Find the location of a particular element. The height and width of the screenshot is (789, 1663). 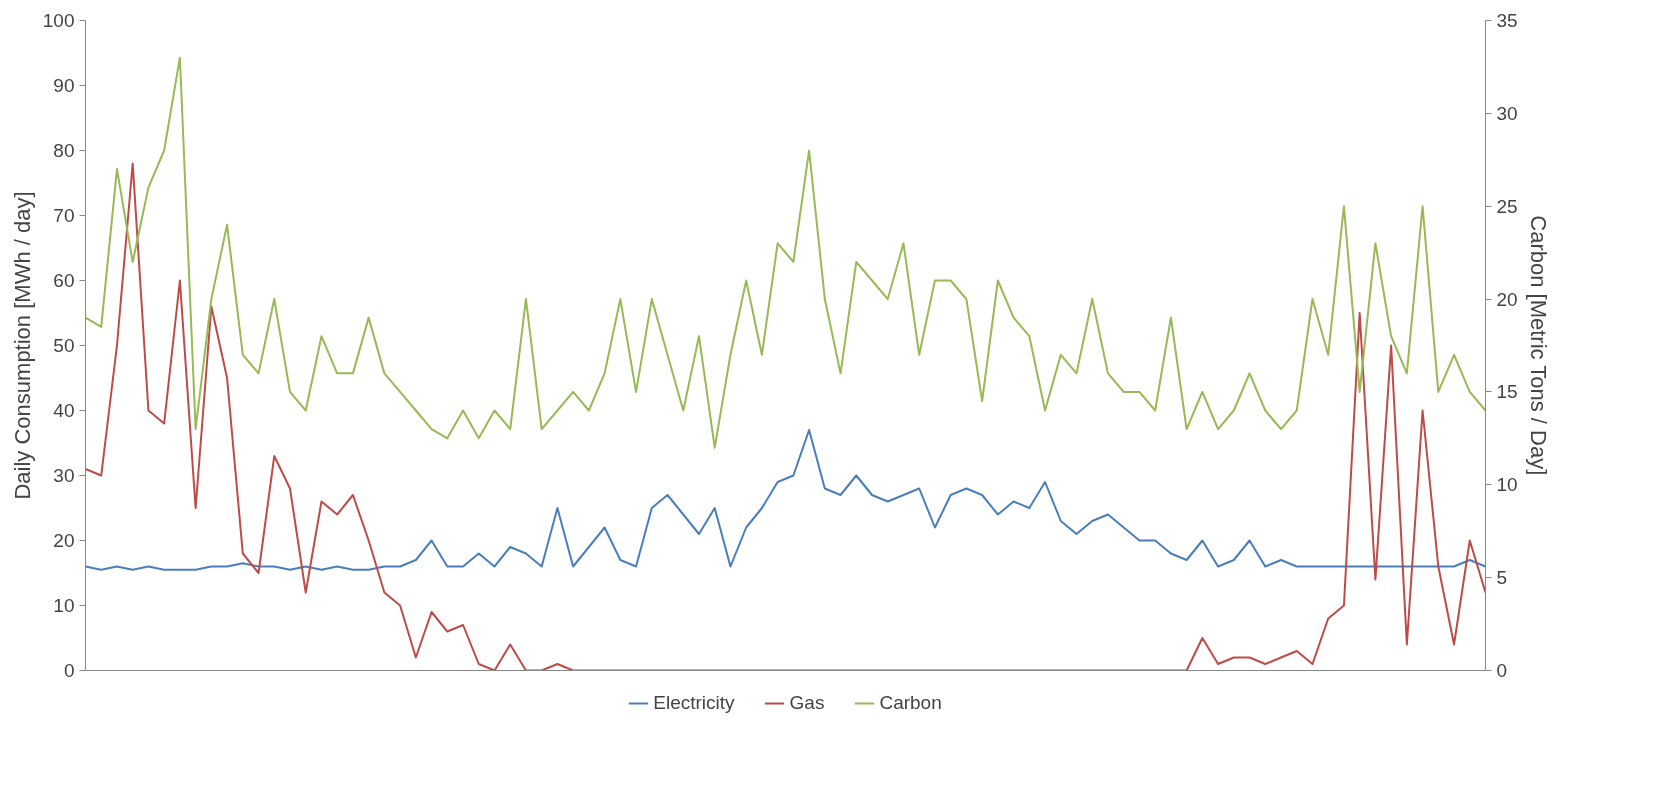

y-tick-label: 80 is located at coordinates (64, 150).